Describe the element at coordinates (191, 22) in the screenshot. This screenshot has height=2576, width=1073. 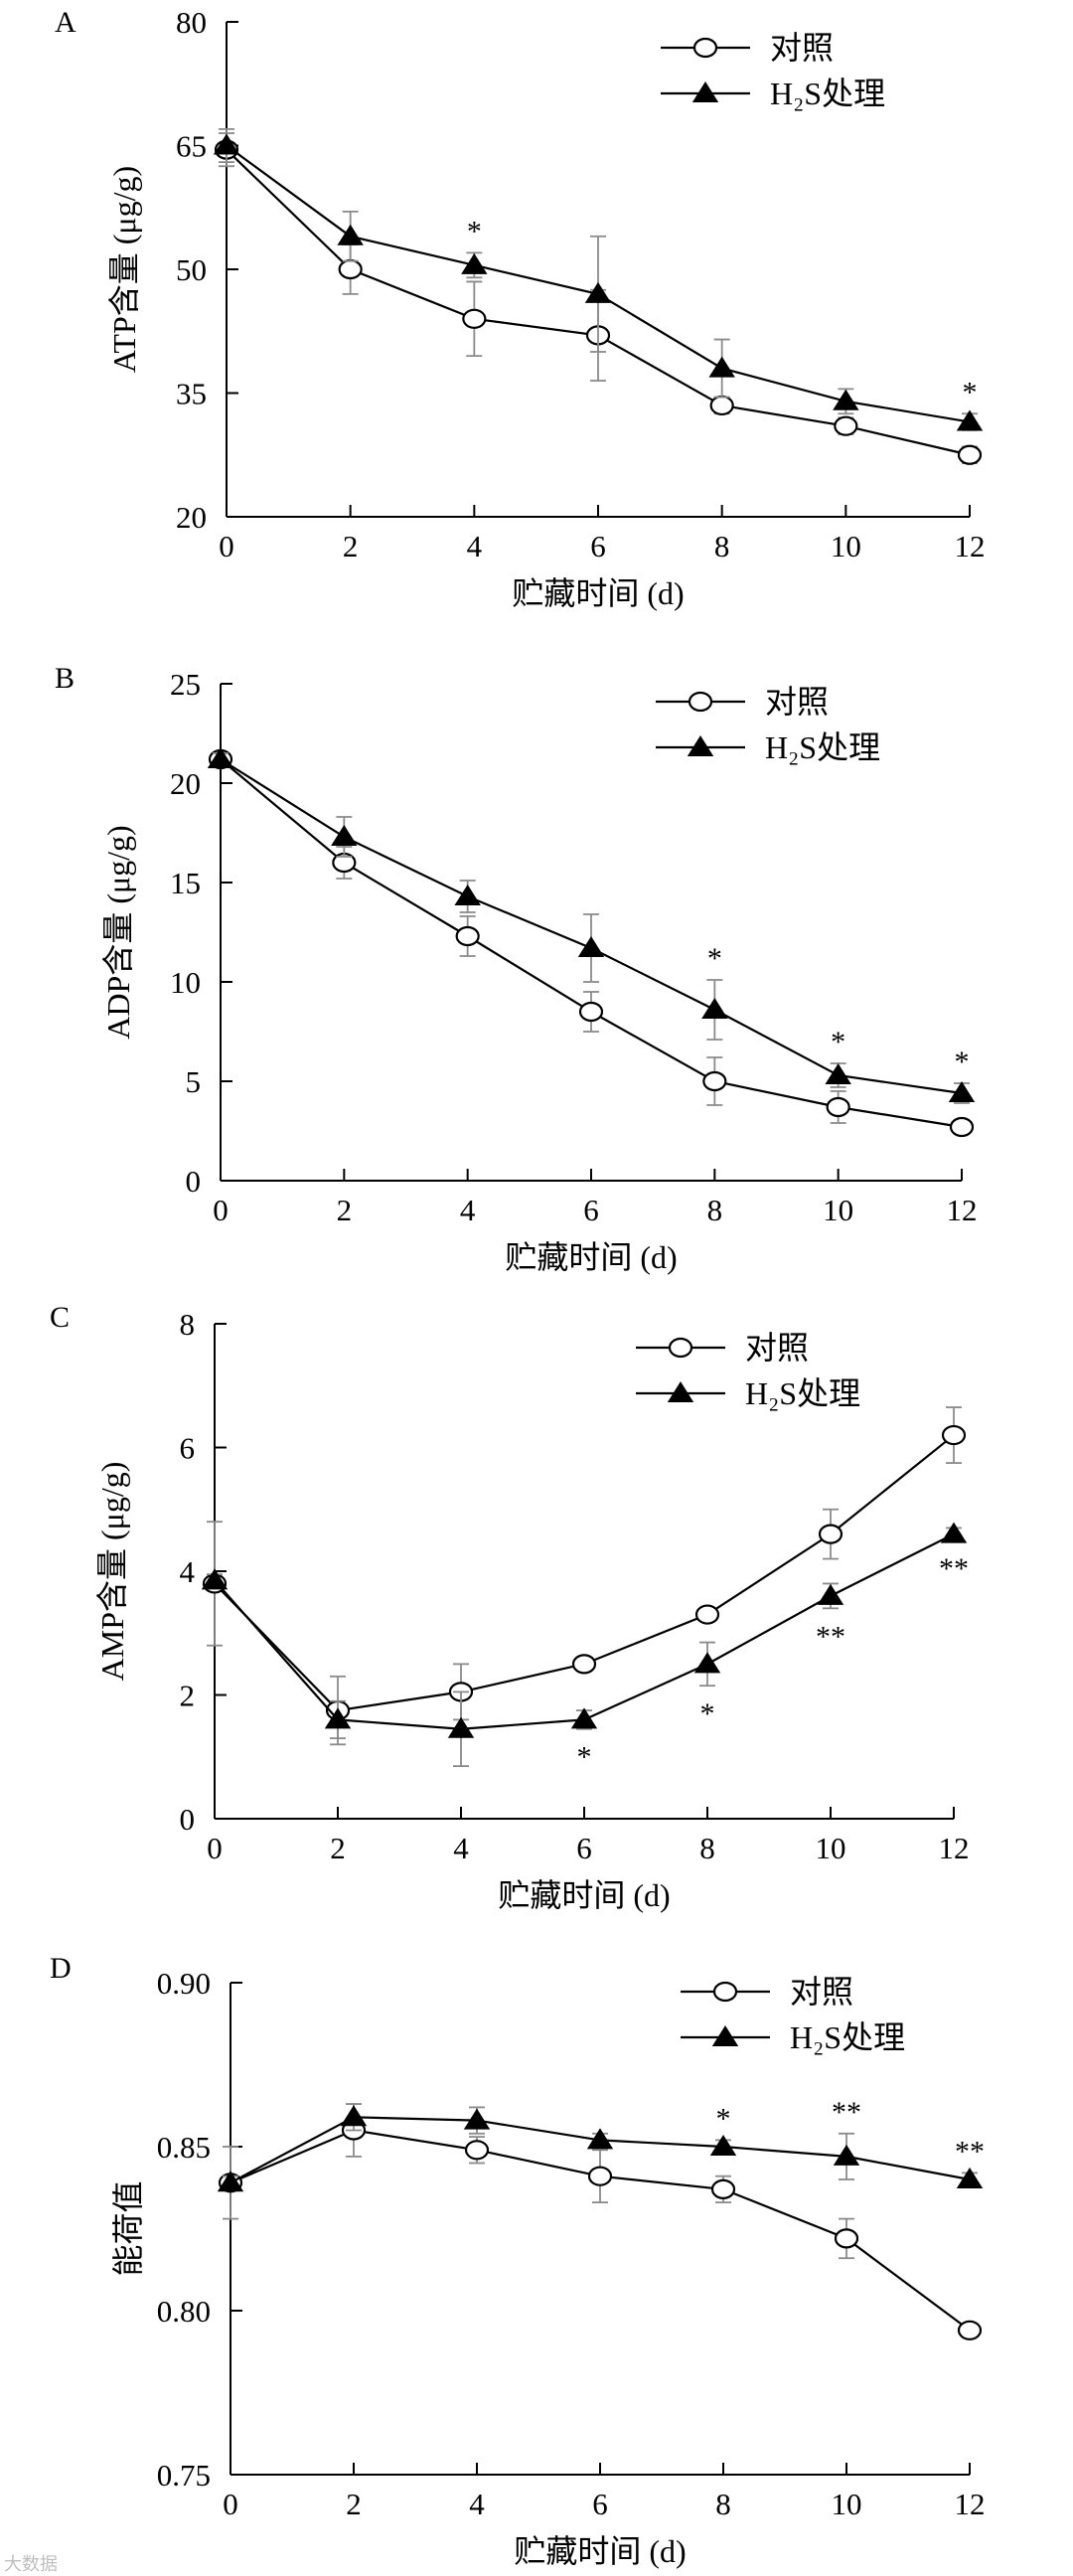
I see `y-tick-label: 80` at that location.